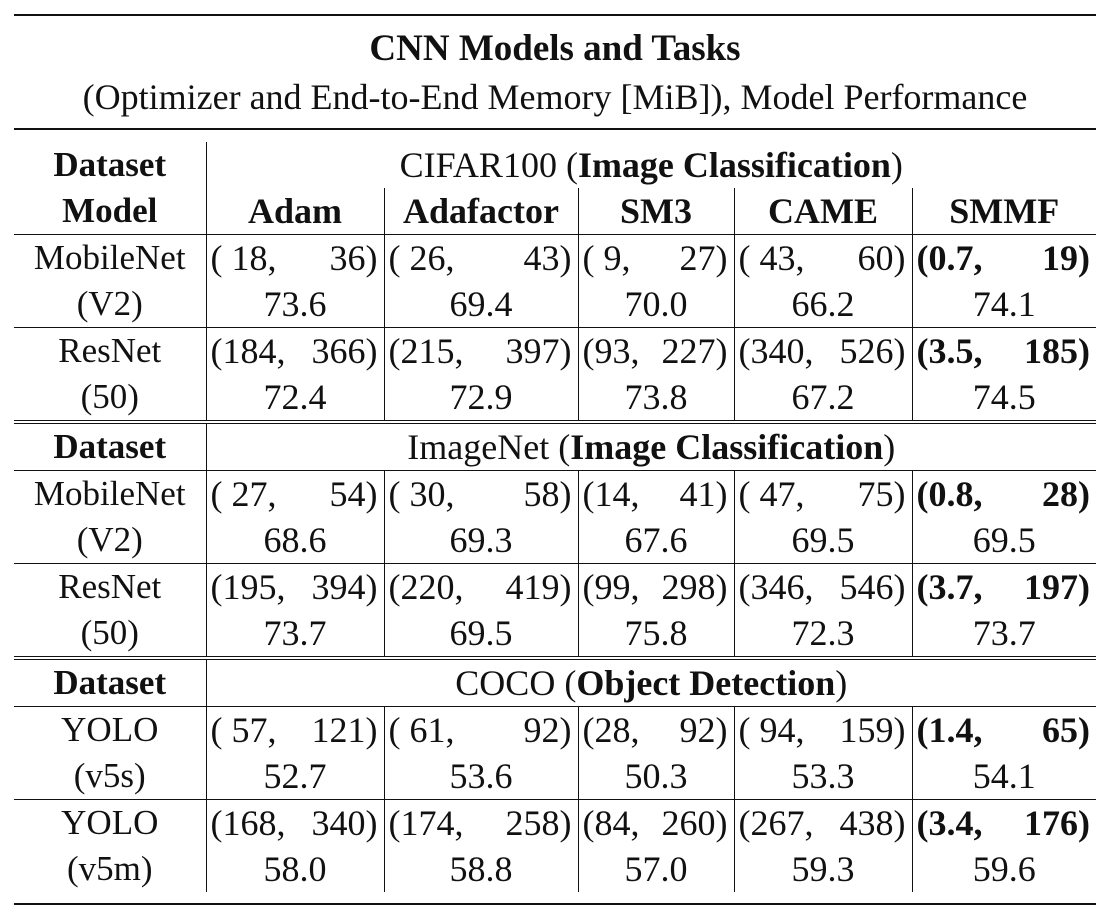  Describe the element at coordinates (611, 823) in the screenshot. I see `optimizer-memory: (84,` at that location.